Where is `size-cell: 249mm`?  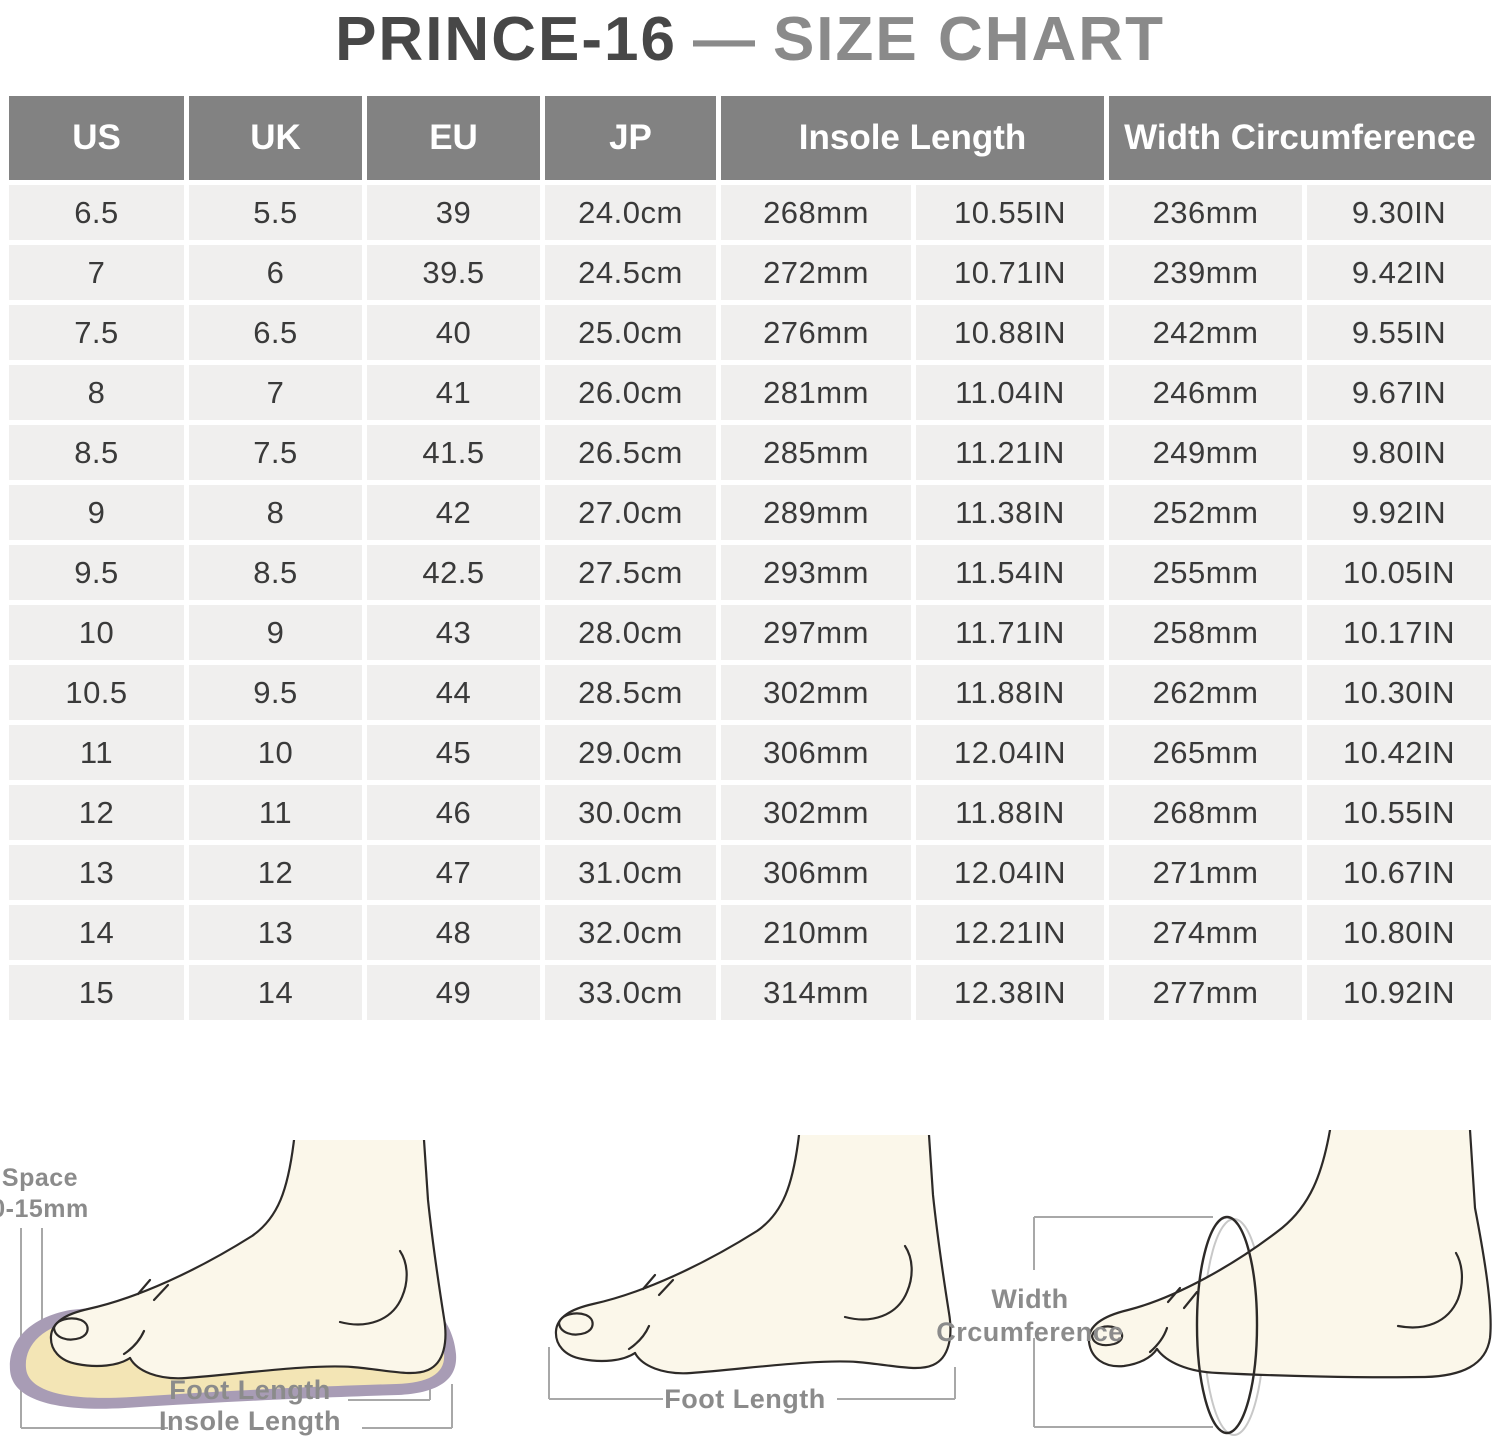
size-cell: 249mm is located at coordinates (1205, 453).